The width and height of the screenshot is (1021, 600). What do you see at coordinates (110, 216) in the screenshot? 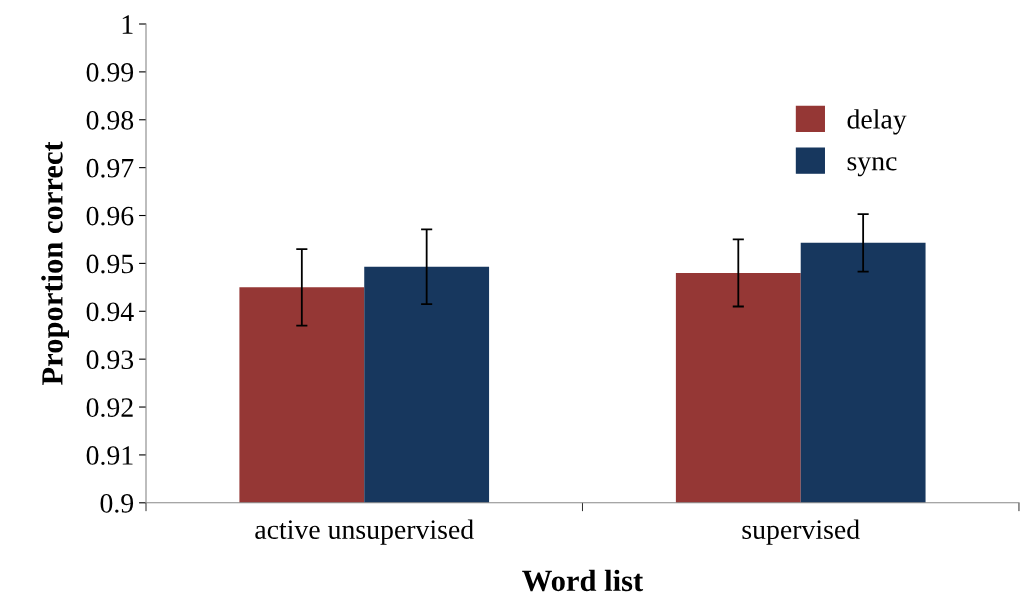
I see `y-tick-label: 0.96` at bounding box center [110, 216].